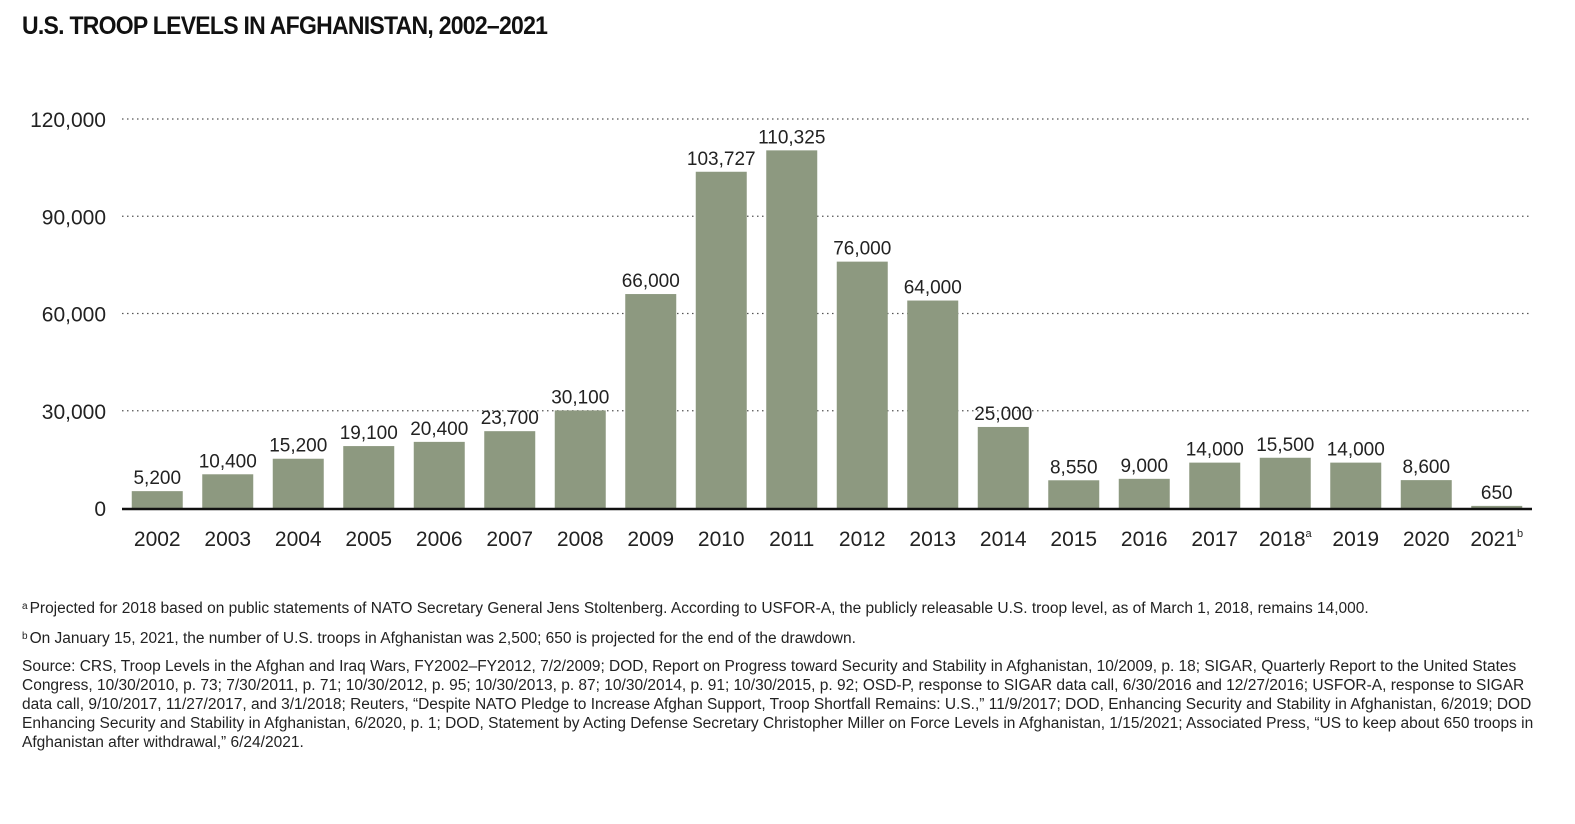  What do you see at coordinates (1073, 539) in the screenshot?
I see `x-tick-label: 2015` at bounding box center [1073, 539].